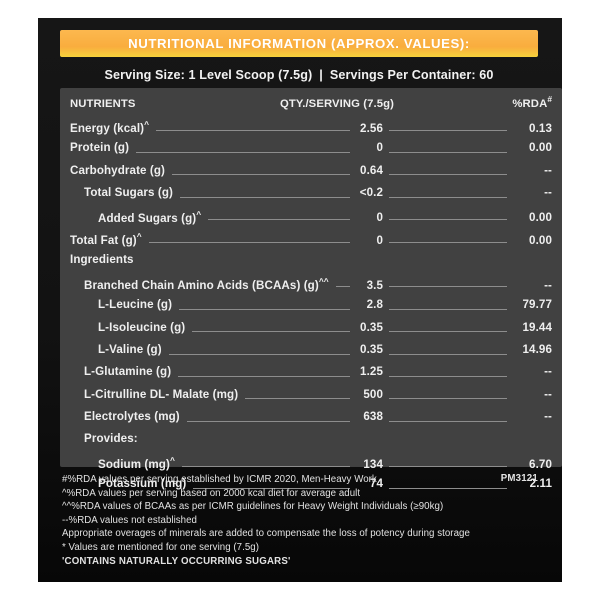 This screenshot has height=600, width=600. I want to click on row-rda-value: 79.77, so click(537, 305).